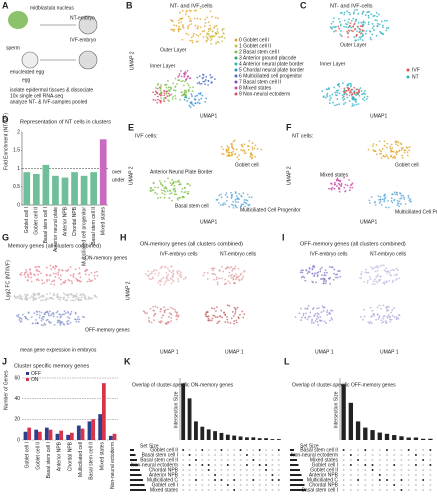 The height and width of the screenshot is (500, 437). Describe the element at coordinates (329, 254) in the screenshot. I see `label: IVF-embryo cells` at that location.